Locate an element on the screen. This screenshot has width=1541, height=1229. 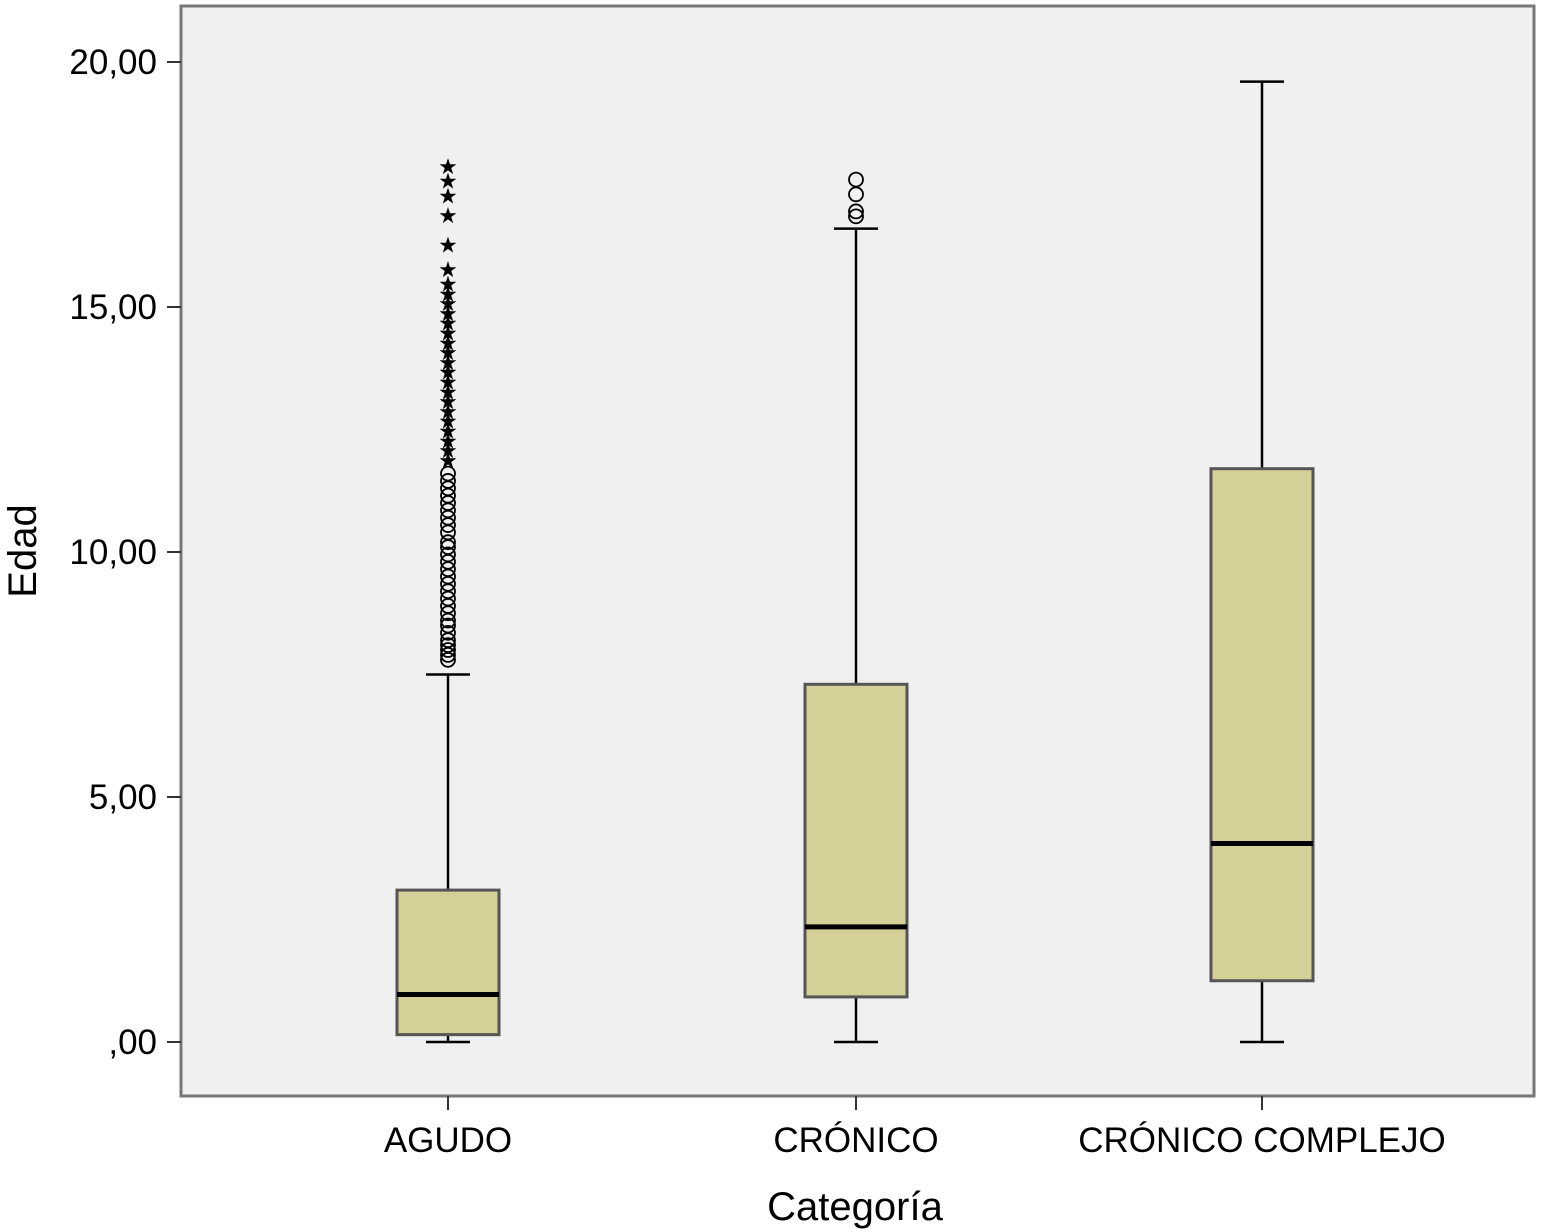
y-tick-label: 15,00 is located at coordinates (113, 307).